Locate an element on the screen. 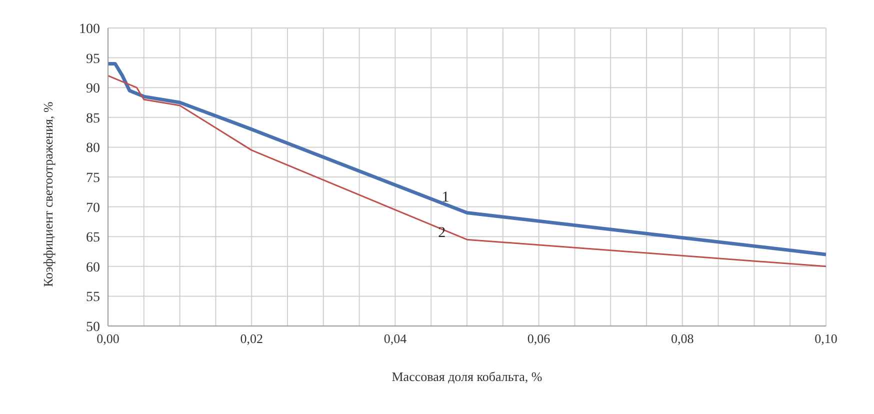 Image resolution: width=874 pixels, height=414 pixels. y-axis-title: Коэффициент светоотражения, % is located at coordinates (48, 194).